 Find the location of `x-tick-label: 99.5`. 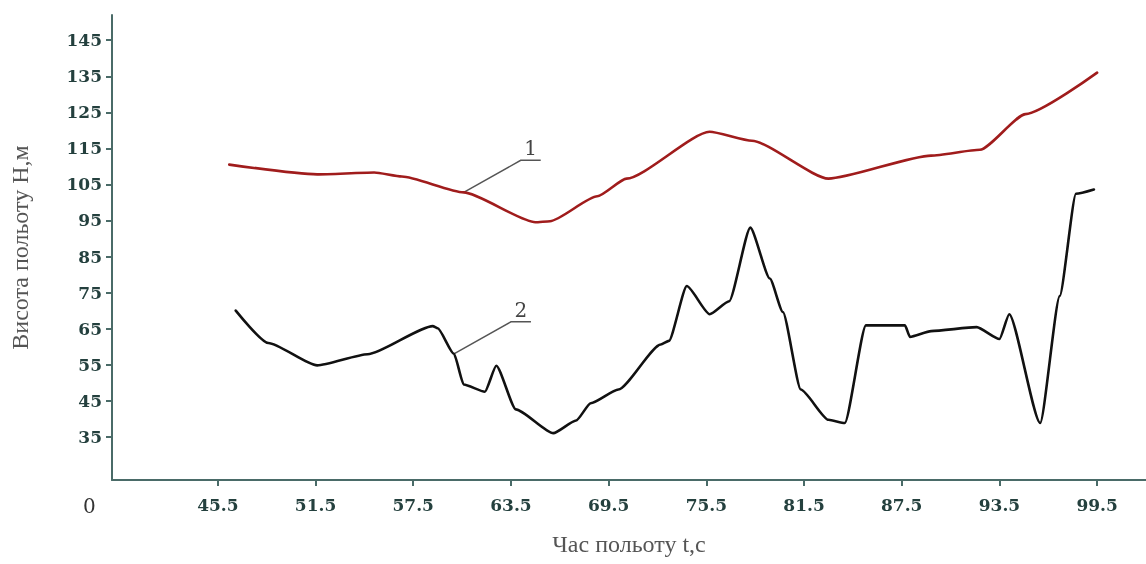

x-tick-label: 99.5 is located at coordinates (1097, 504).